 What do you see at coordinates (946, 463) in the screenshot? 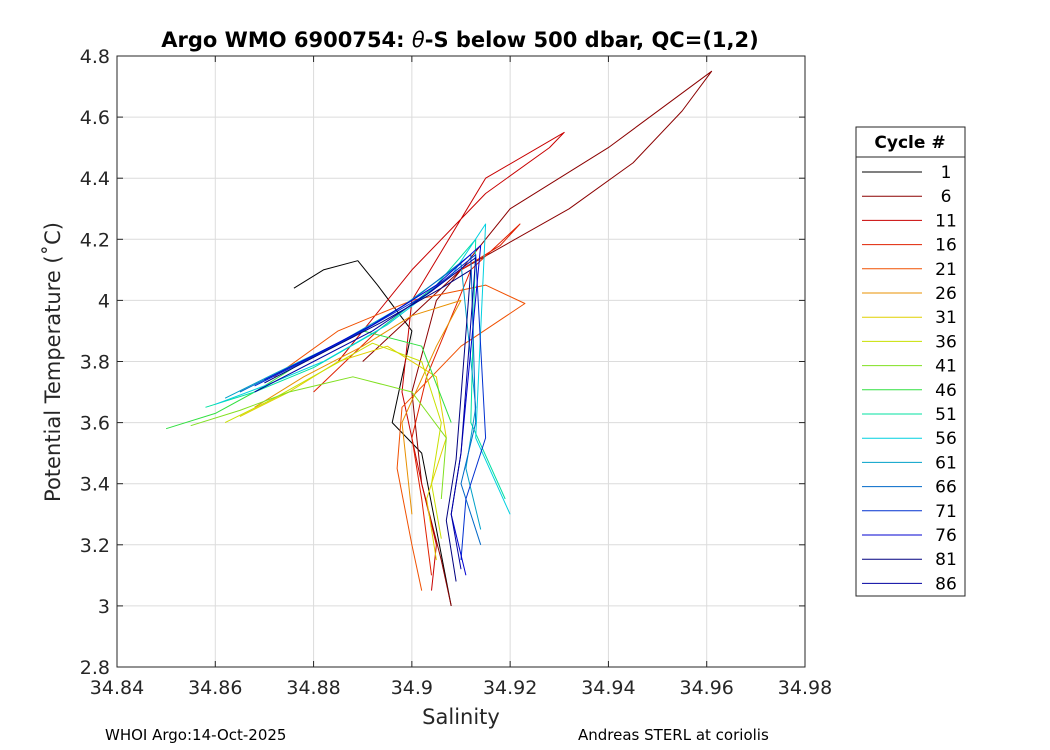
I see `legend-label: 61` at bounding box center [946, 463].